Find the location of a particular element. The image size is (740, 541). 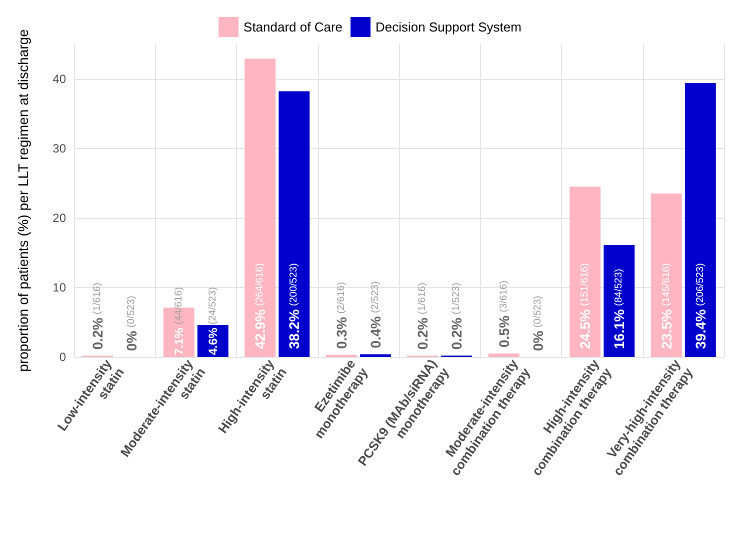

y-tick-label: 30 is located at coordinates (59, 148).